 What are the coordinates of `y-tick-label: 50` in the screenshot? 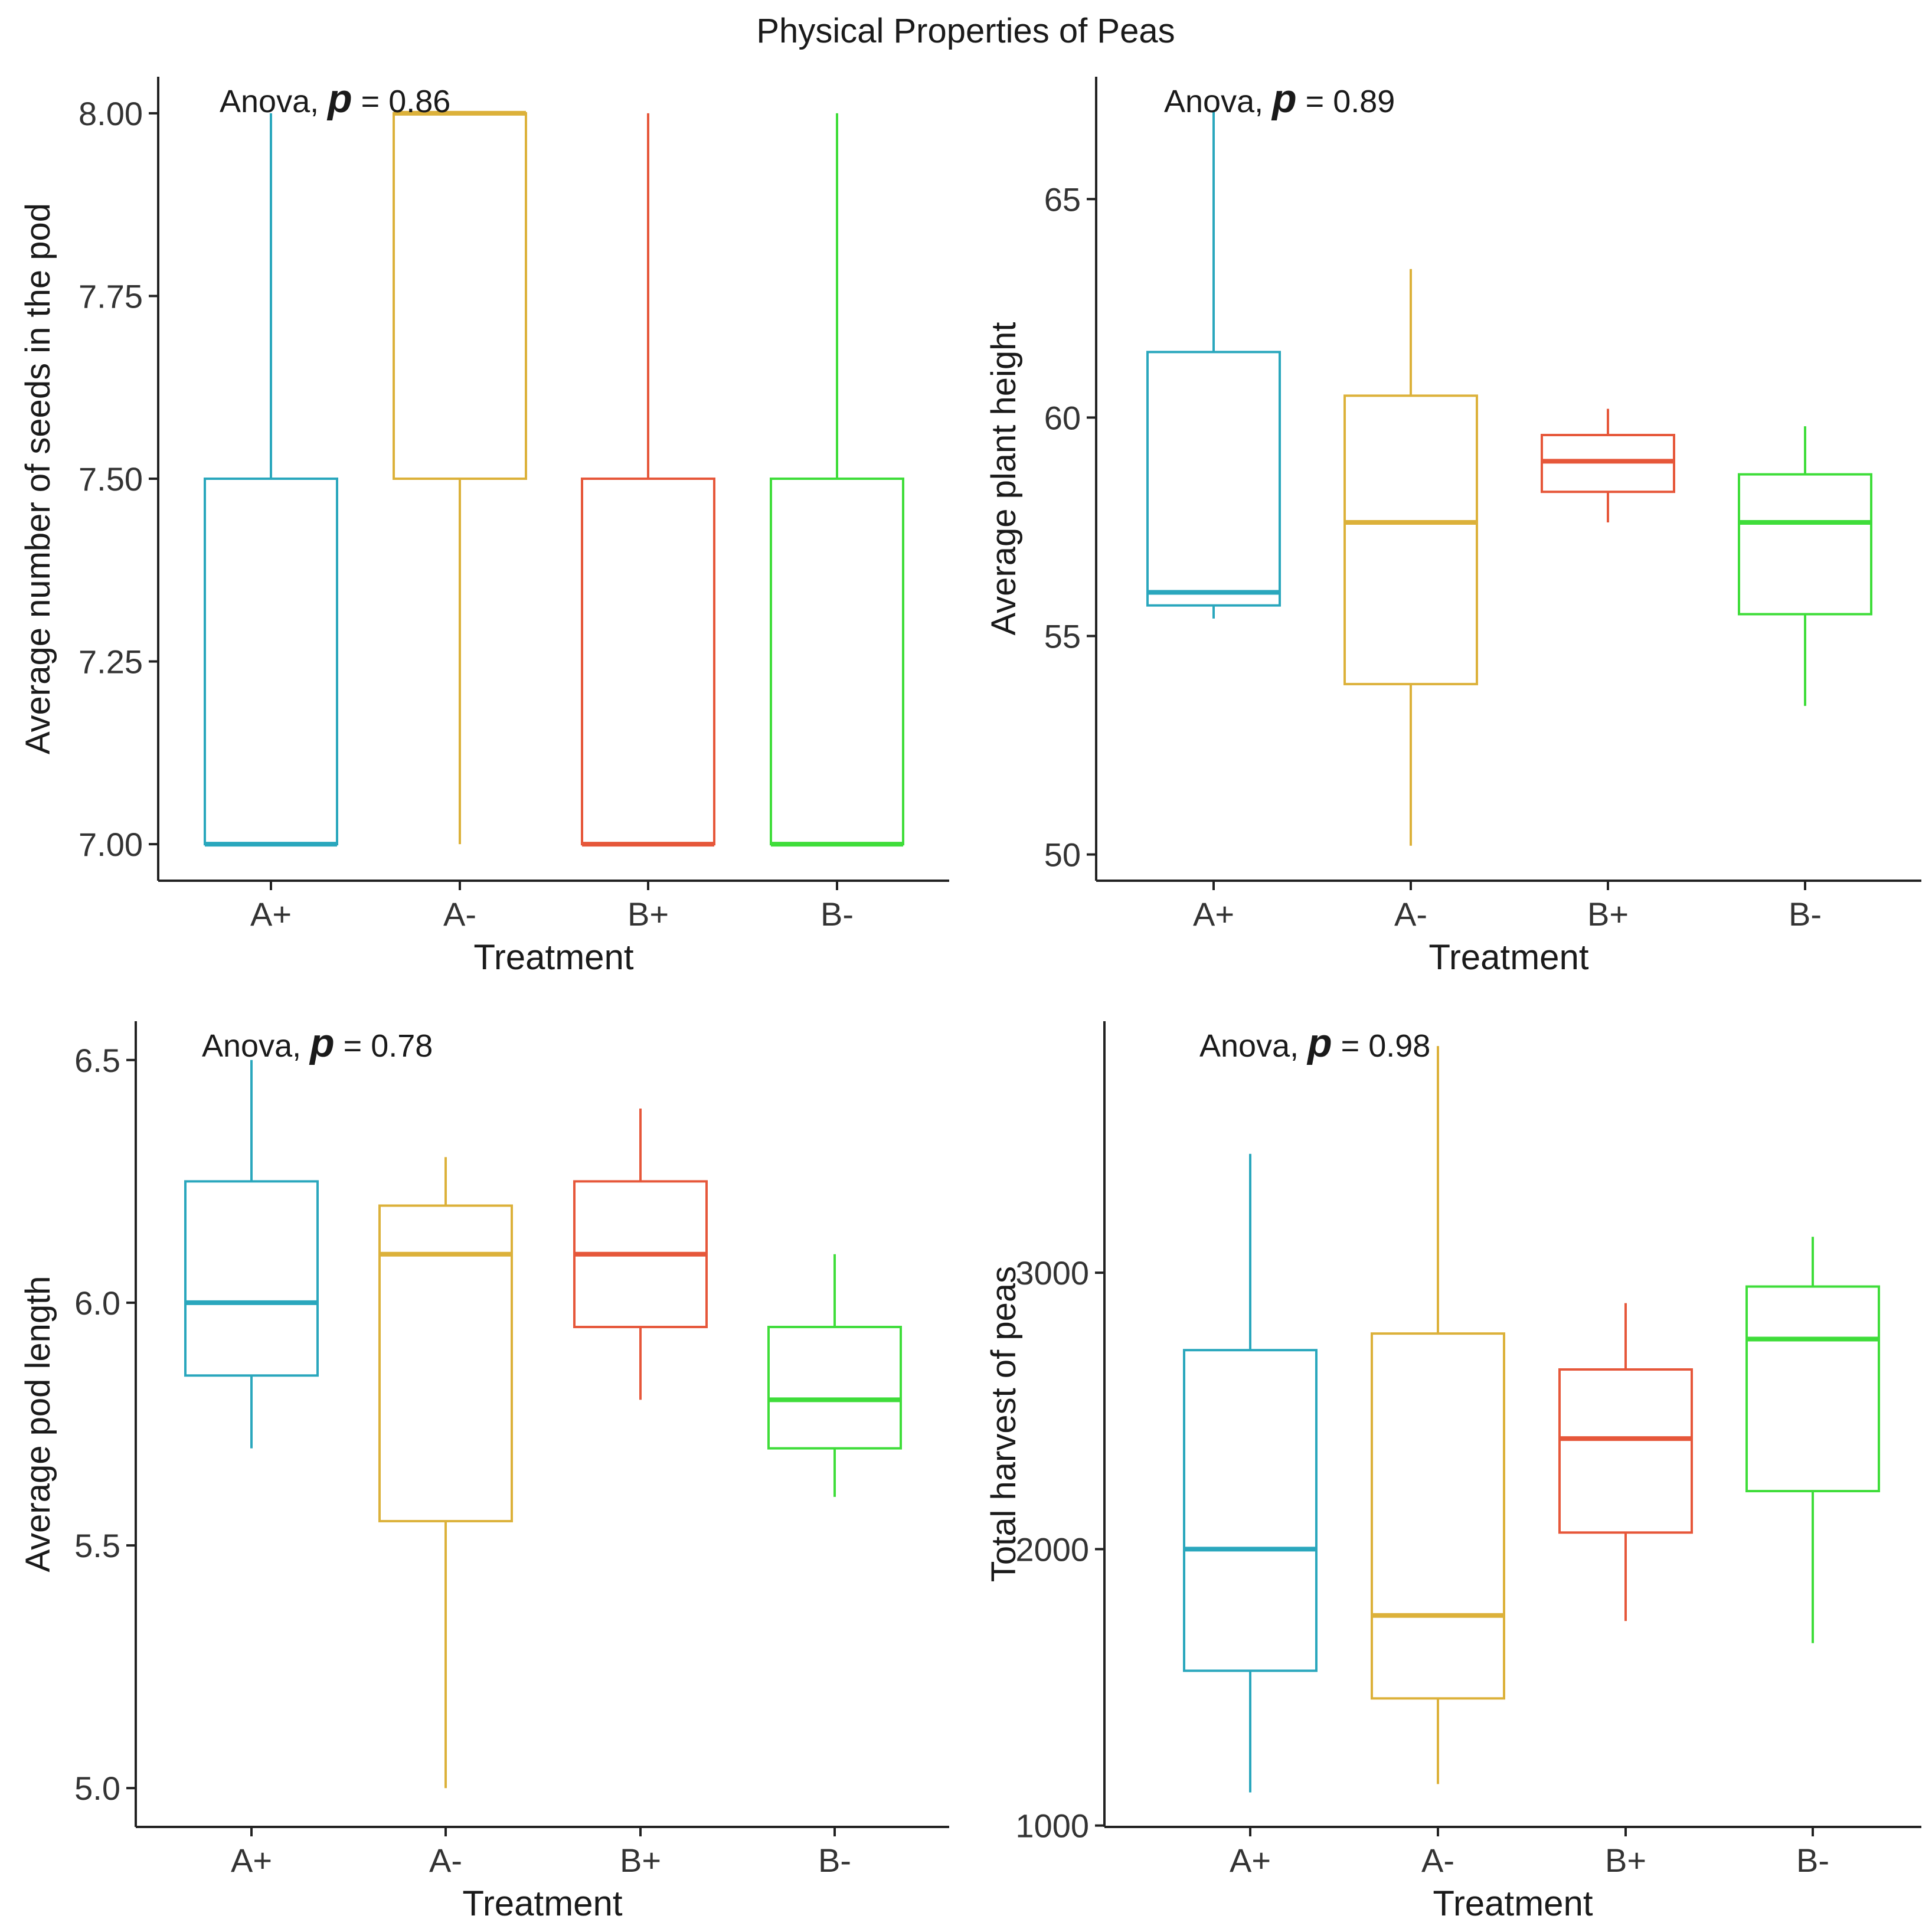 It's located at (1062, 855).